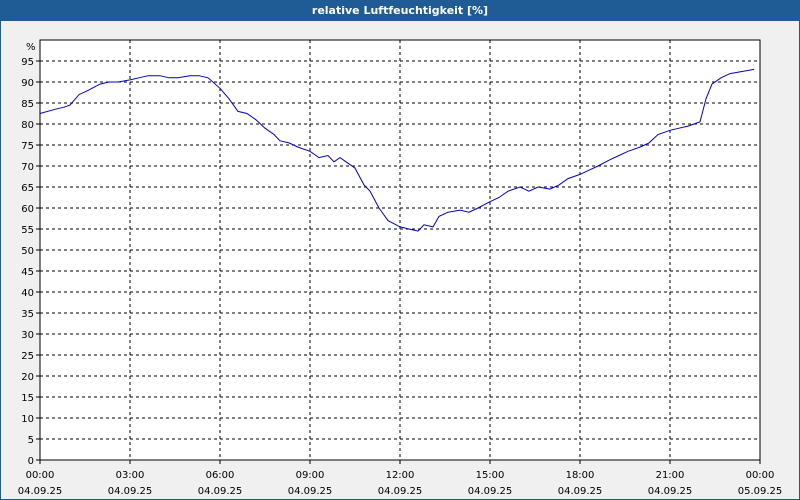 Image resolution: width=800 pixels, height=500 pixels. I want to click on y-tick-label: 55, so click(27, 230).